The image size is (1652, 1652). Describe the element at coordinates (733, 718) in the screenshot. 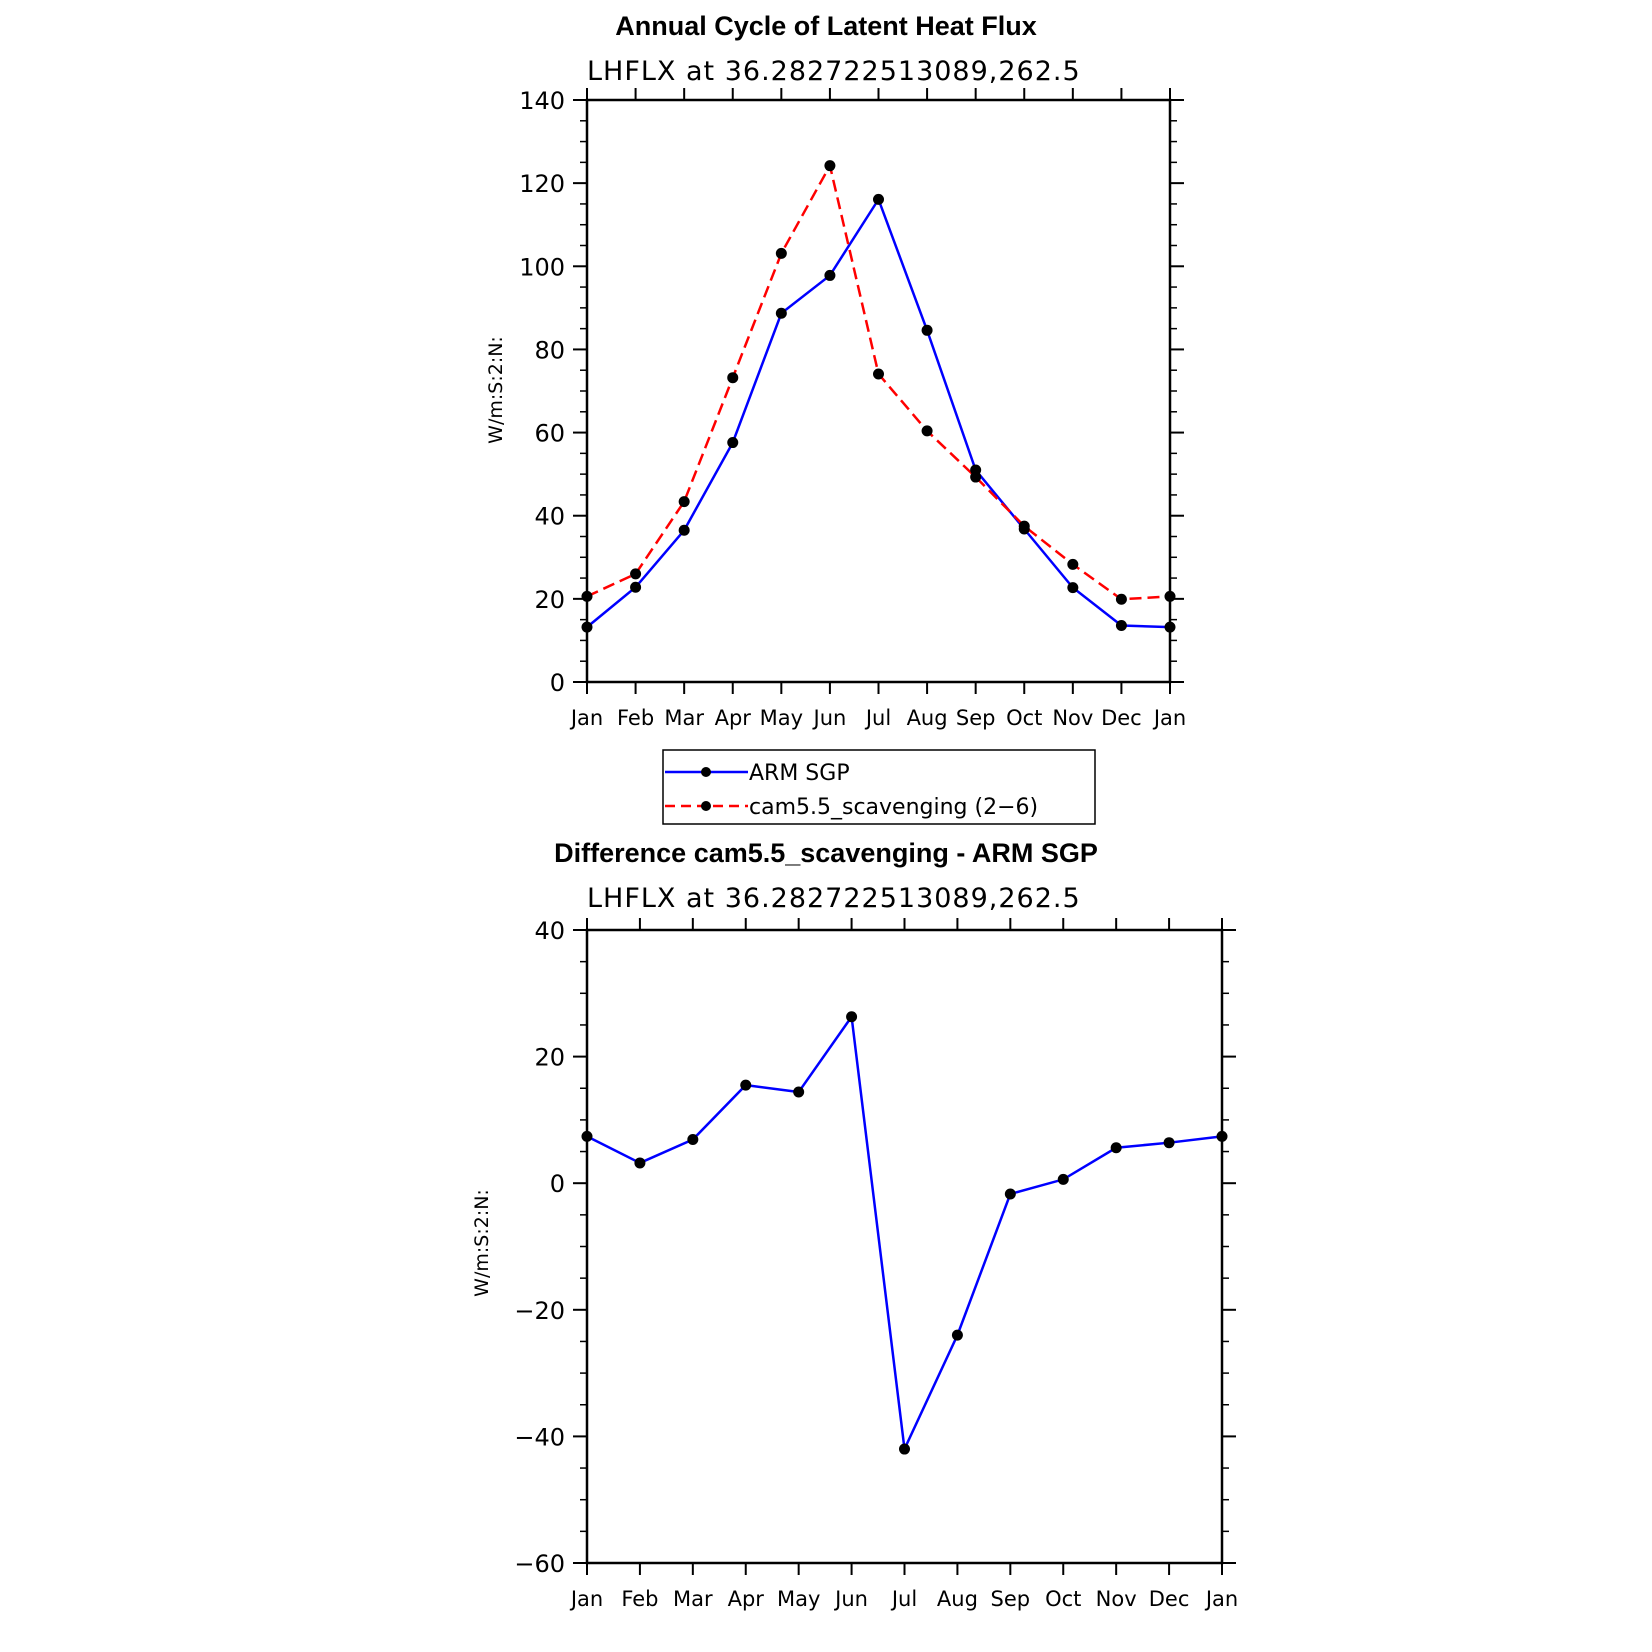

I see `chart1-xtick-label: Apr` at that location.